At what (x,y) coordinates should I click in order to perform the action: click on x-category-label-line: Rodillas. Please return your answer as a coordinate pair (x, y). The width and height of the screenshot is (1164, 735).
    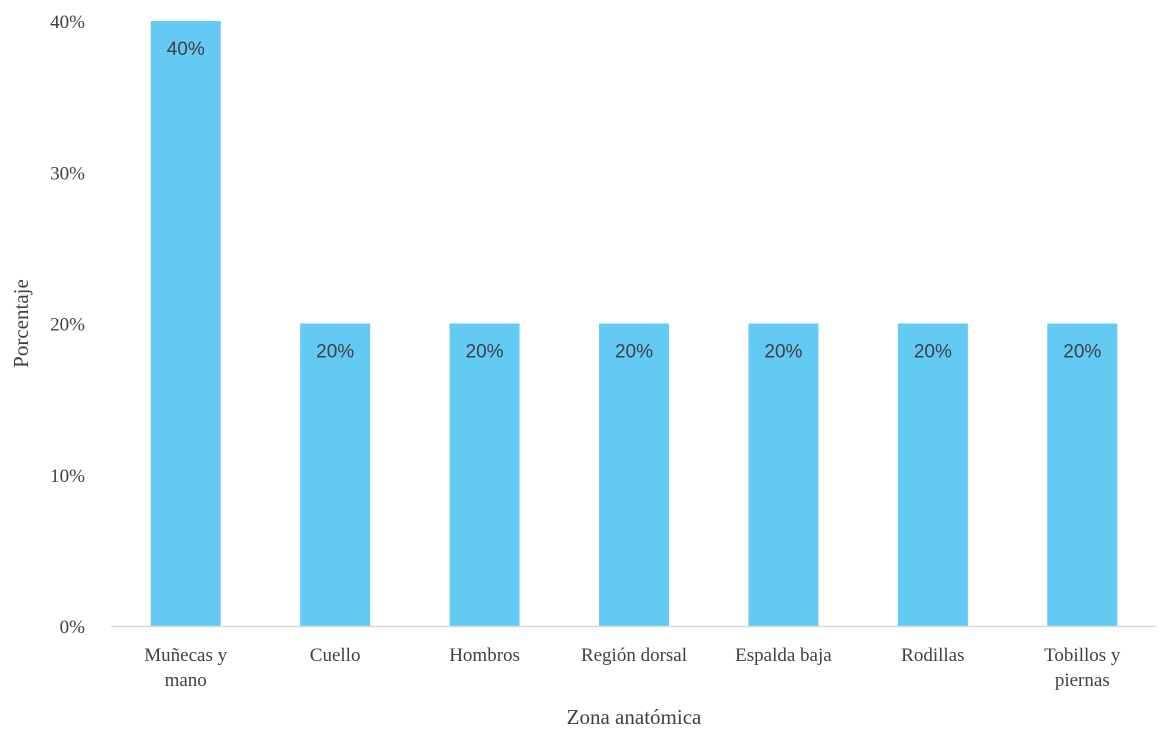
    Looking at the image, I should click on (932, 655).